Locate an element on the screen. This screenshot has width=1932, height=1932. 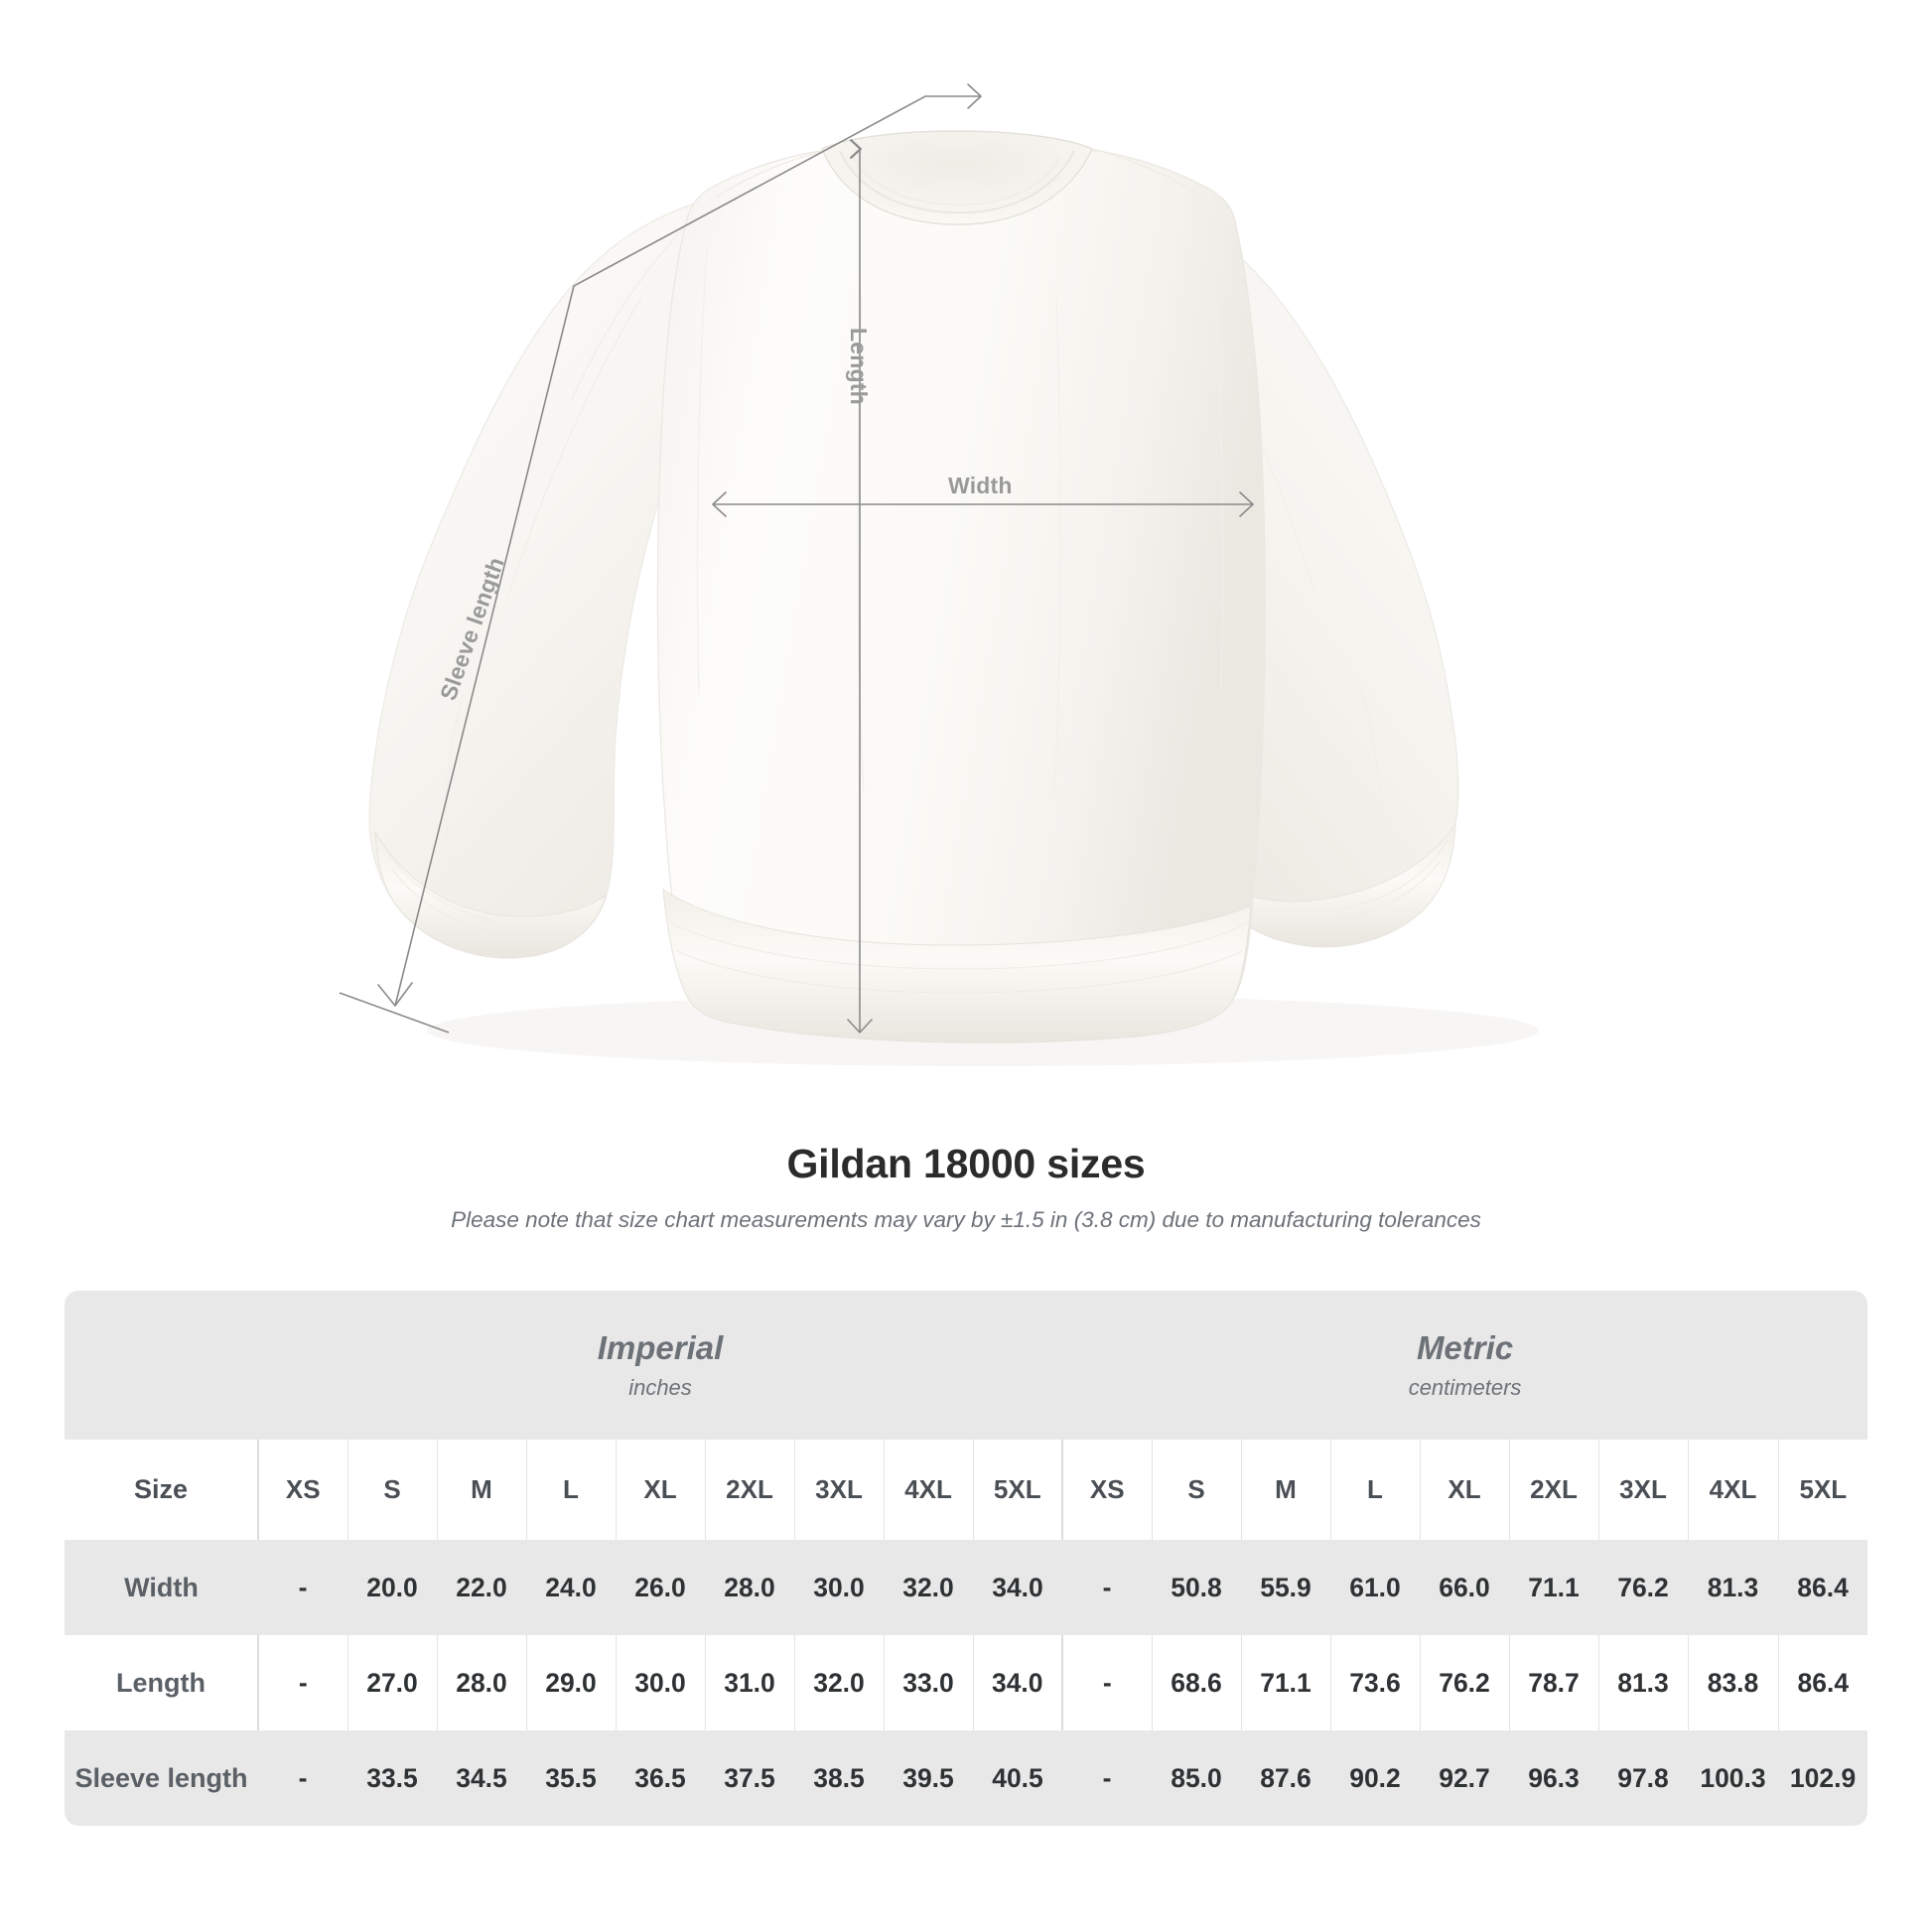
unit-header-row: Imperial inches Metric centimeters is located at coordinates (967, 1366).